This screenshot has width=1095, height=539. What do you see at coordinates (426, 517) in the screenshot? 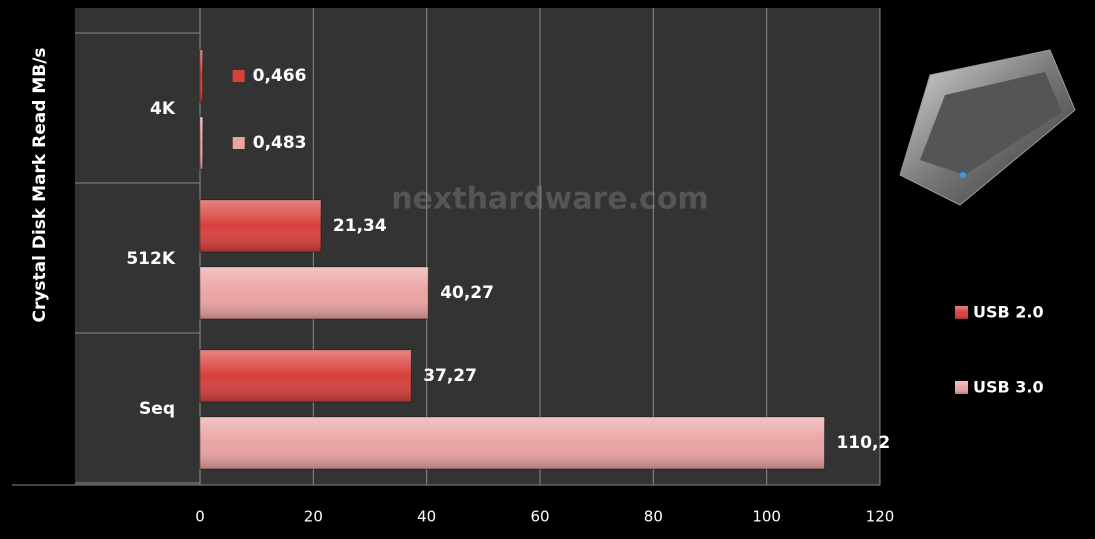
I see `x-tick-label: 40` at bounding box center [426, 517].